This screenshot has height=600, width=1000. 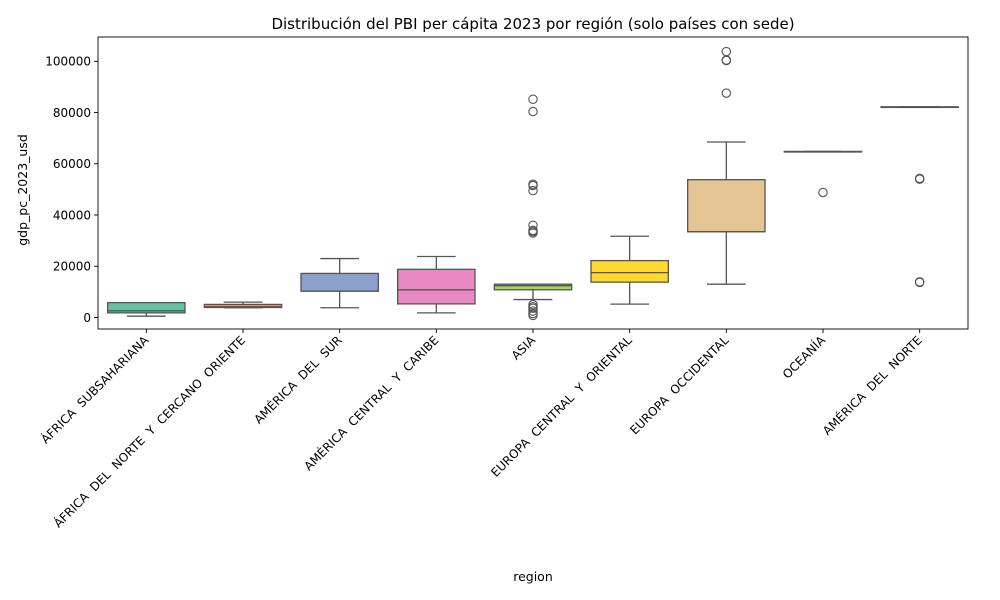 I want to click on x-tick-label: ÁFRICA DEL NORTE Y CERCANO ORIENTE, so click(x=149, y=432).